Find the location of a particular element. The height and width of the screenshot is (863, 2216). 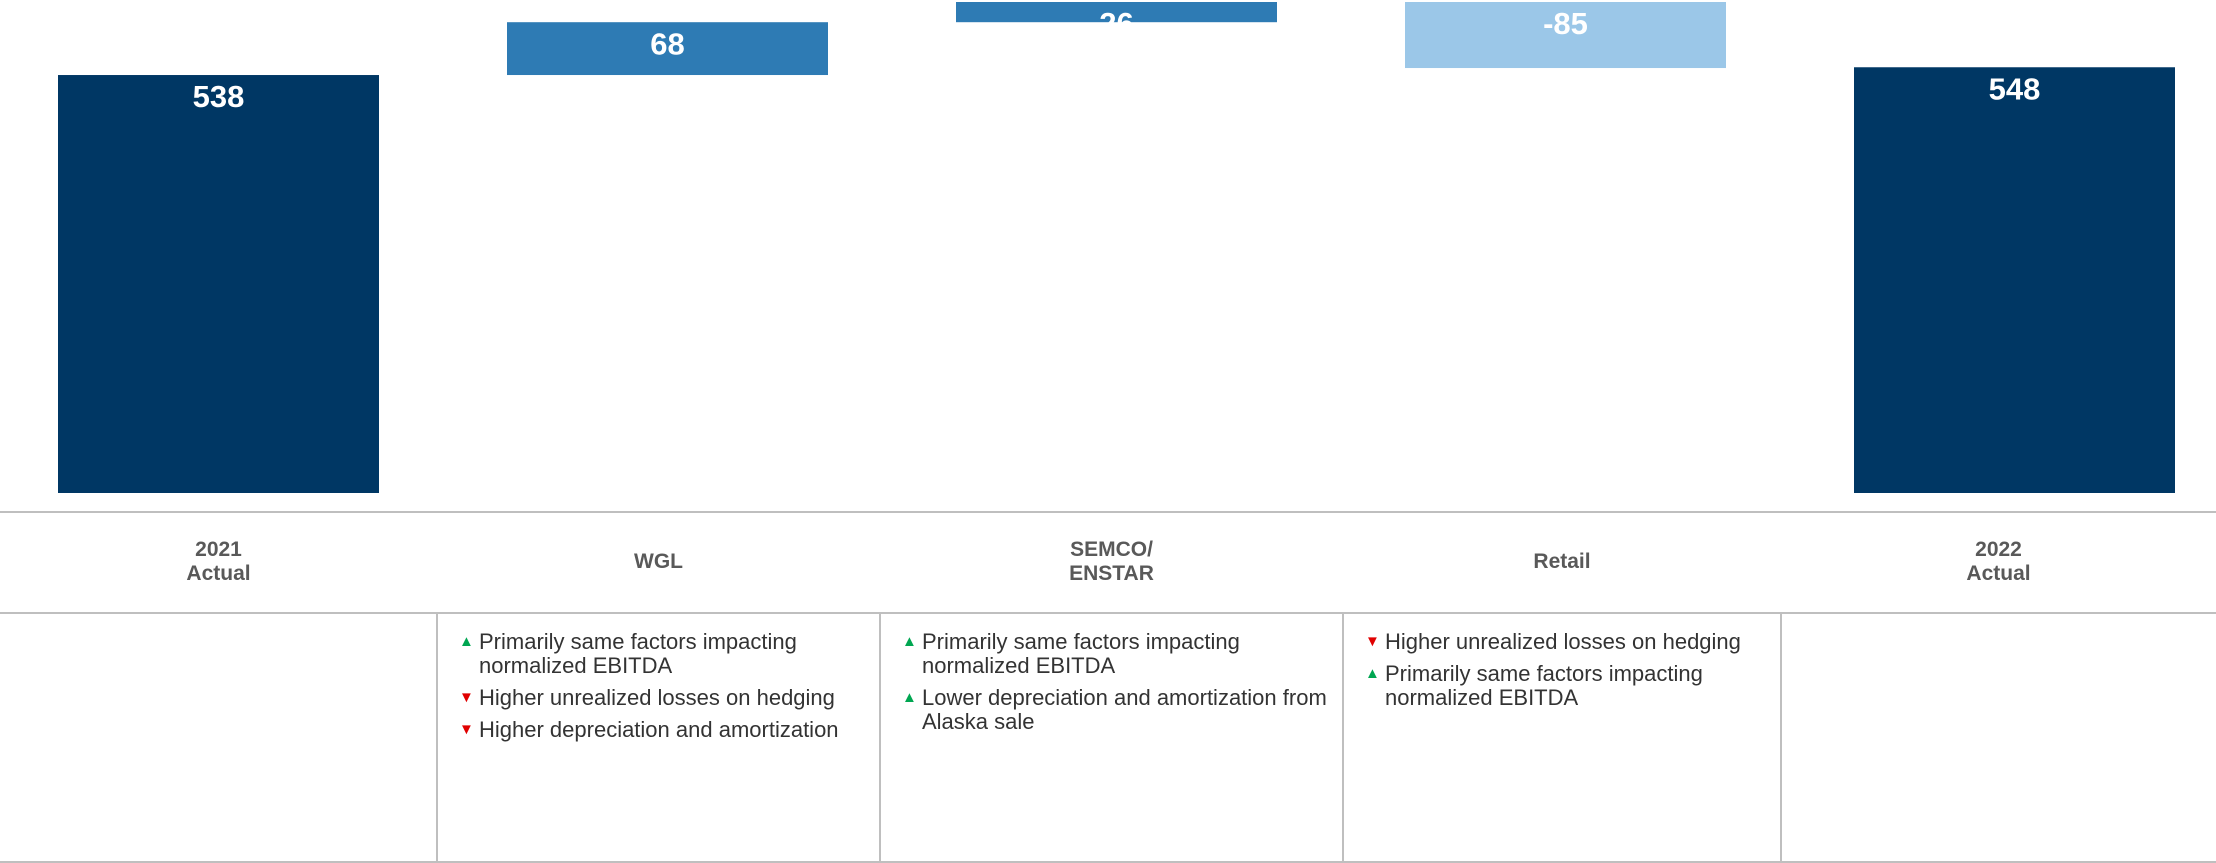

note-item: ▼ Higher depreciation and amortization is located at coordinates (666, 730).